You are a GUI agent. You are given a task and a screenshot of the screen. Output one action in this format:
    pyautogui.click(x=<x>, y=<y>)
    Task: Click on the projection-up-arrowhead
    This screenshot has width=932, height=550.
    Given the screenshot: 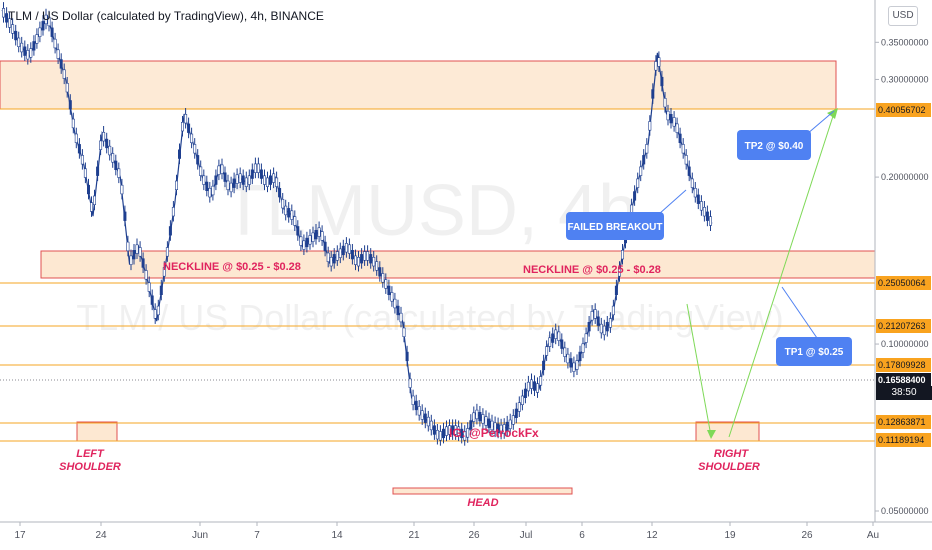 What is the action you would take?
    pyautogui.click(x=832, y=113)
    